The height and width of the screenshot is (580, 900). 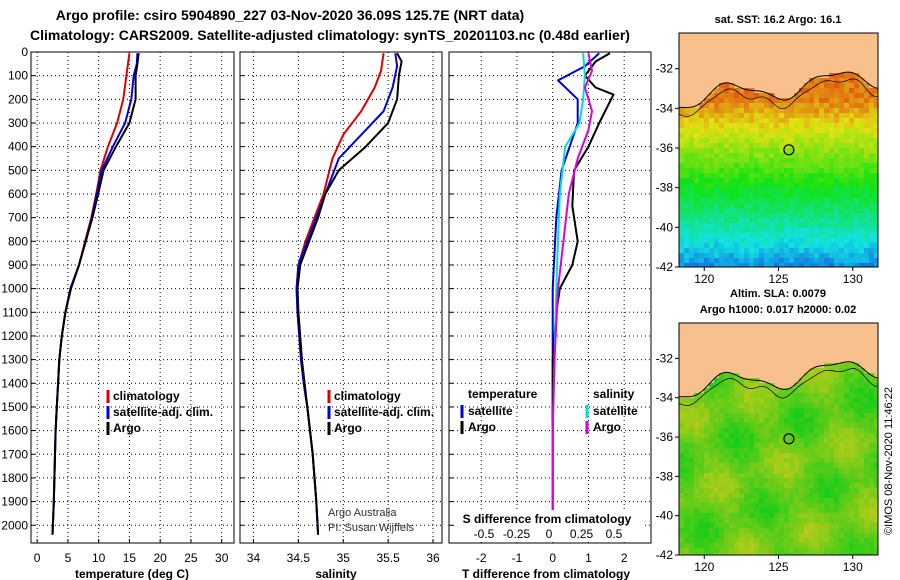 What do you see at coordinates (127, 428) in the screenshot?
I see `legend-argo-label: Argo` at bounding box center [127, 428].